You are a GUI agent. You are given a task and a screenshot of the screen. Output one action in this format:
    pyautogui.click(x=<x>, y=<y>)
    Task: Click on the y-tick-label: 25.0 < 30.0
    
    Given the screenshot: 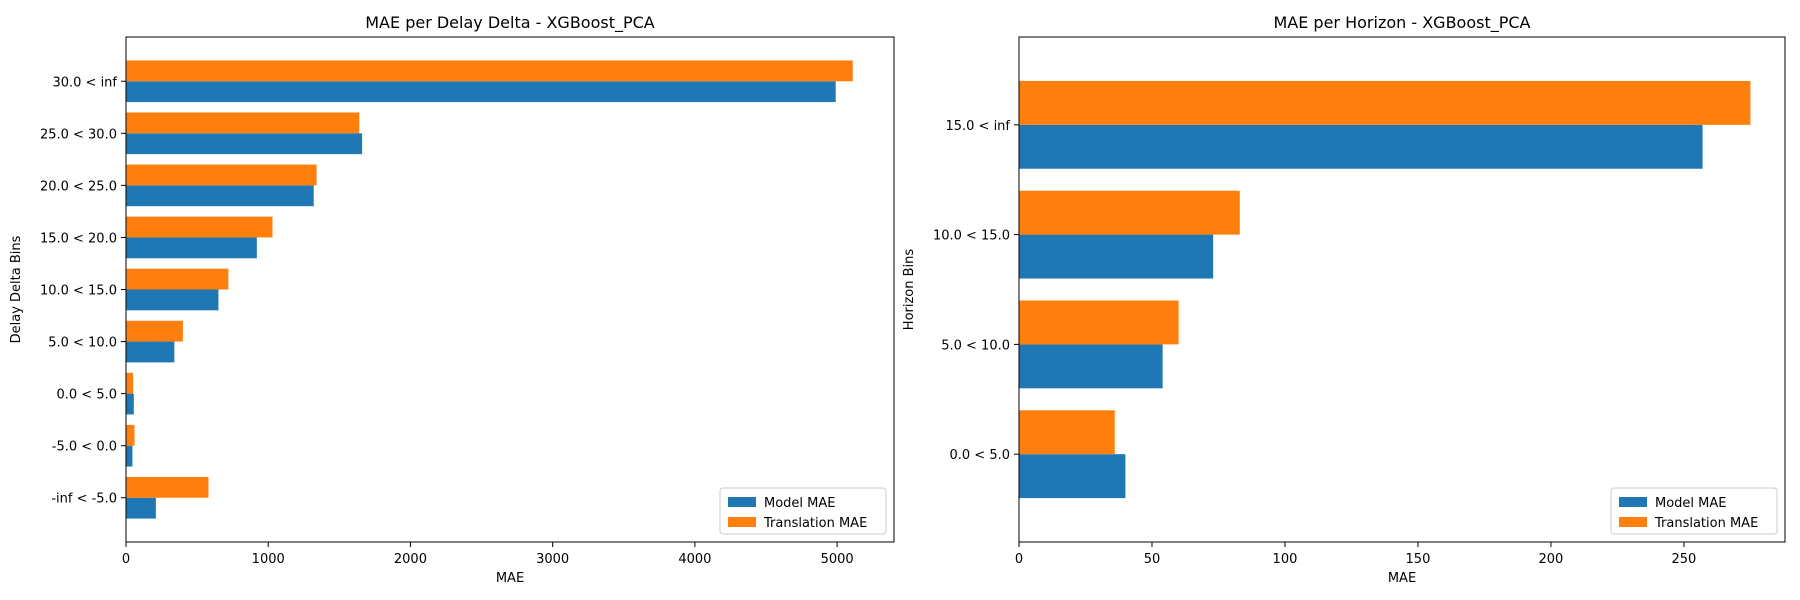 What is the action you would take?
    pyautogui.click(x=78, y=134)
    